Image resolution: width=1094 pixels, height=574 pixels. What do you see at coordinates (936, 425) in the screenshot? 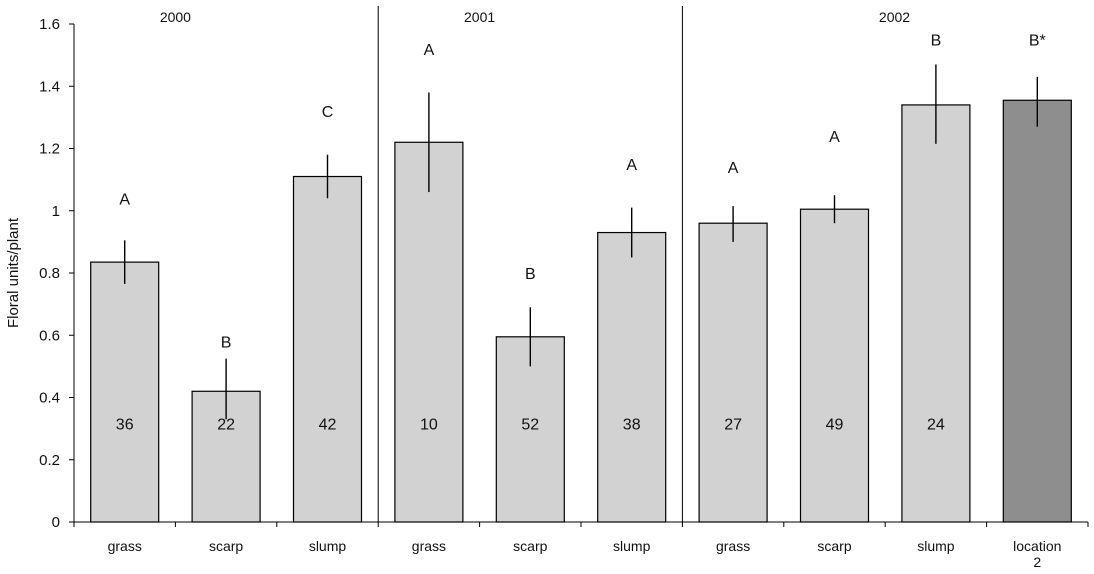
I see `sample-size-label: 24` at bounding box center [936, 425].